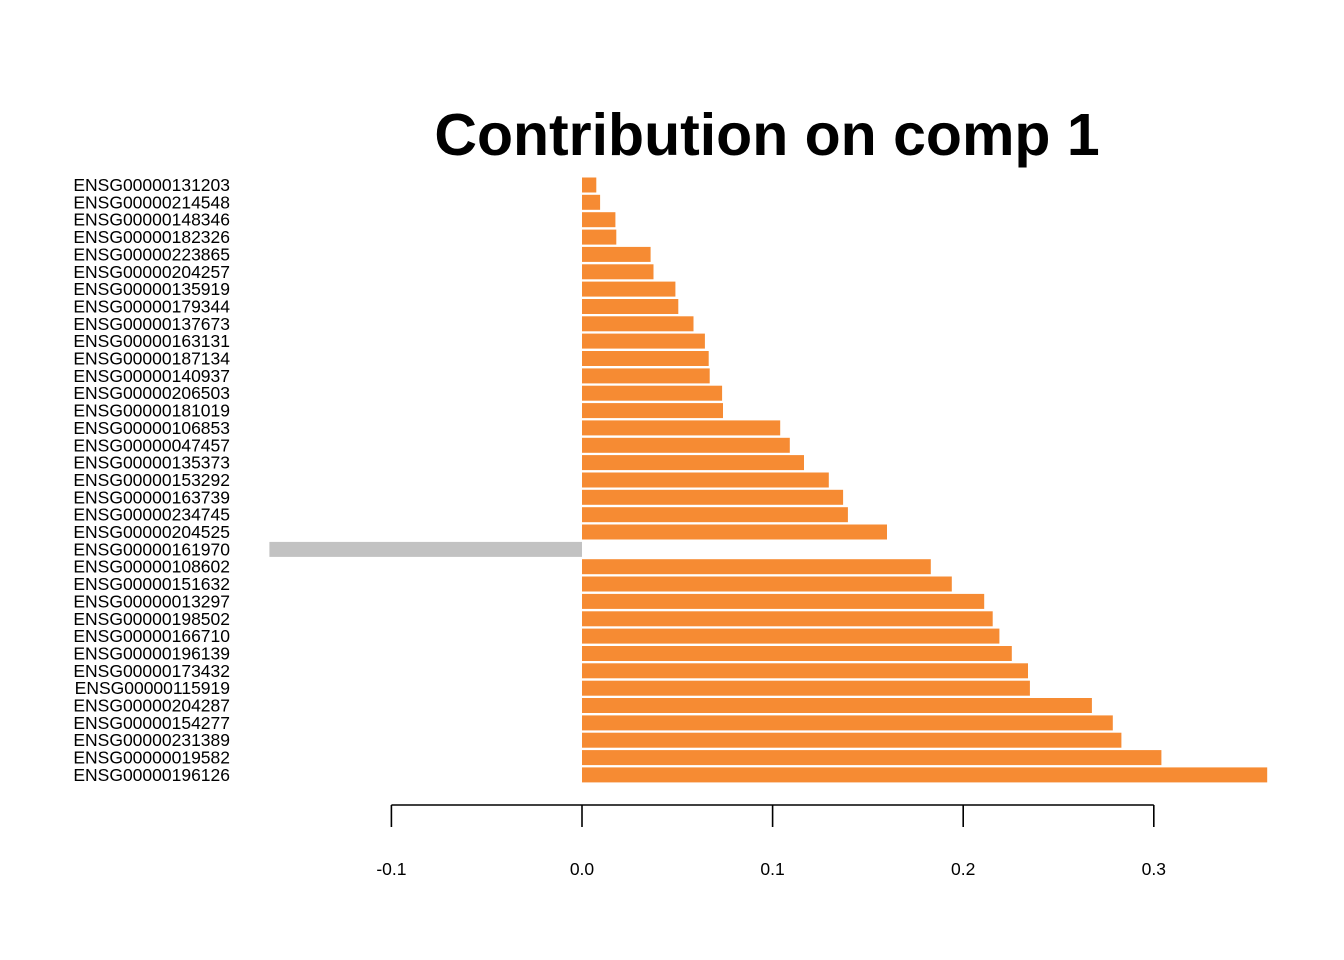  What do you see at coordinates (847, 723) in the screenshot?
I see `bar-ENSG00000154277` at bounding box center [847, 723].